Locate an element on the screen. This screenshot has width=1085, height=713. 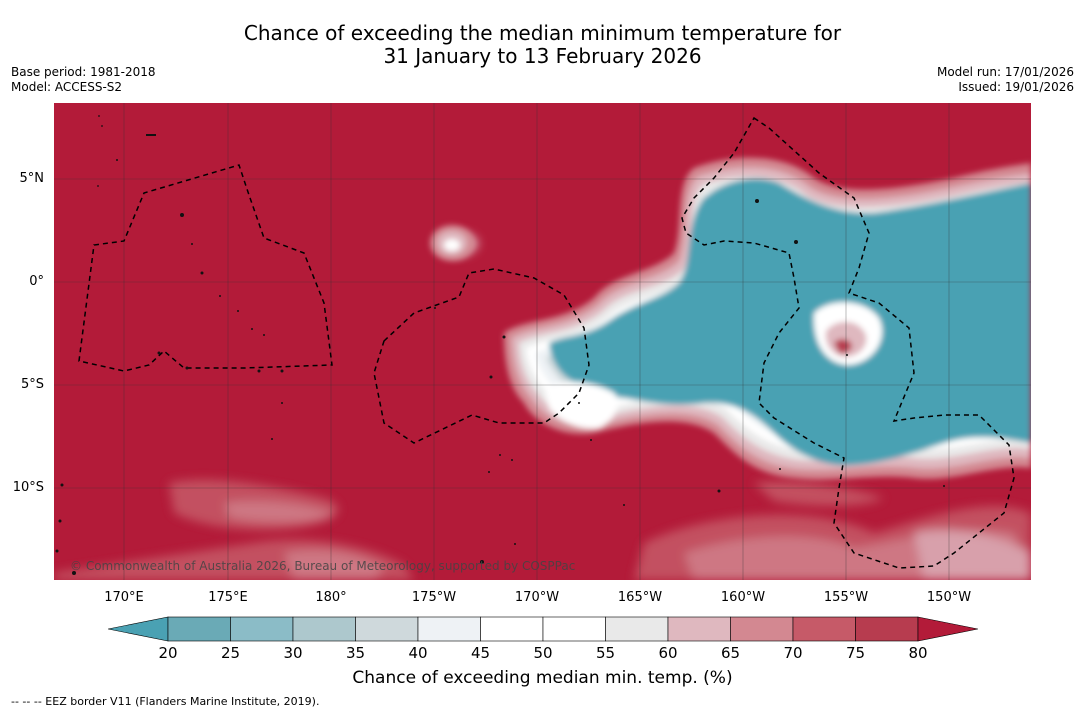
lon-label-165w: 165°W is located at coordinates (640, 597).